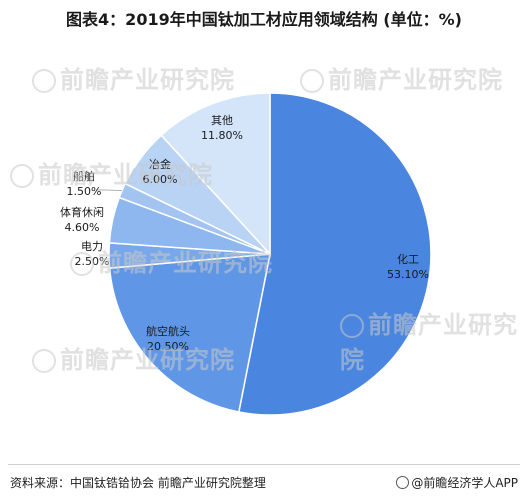 The height and width of the screenshot is (503, 528). What do you see at coordinates (457, 482) in the screenshot?
I see `brand-credit: @前瞻经济学人APP` at bounding box center [457, 482].